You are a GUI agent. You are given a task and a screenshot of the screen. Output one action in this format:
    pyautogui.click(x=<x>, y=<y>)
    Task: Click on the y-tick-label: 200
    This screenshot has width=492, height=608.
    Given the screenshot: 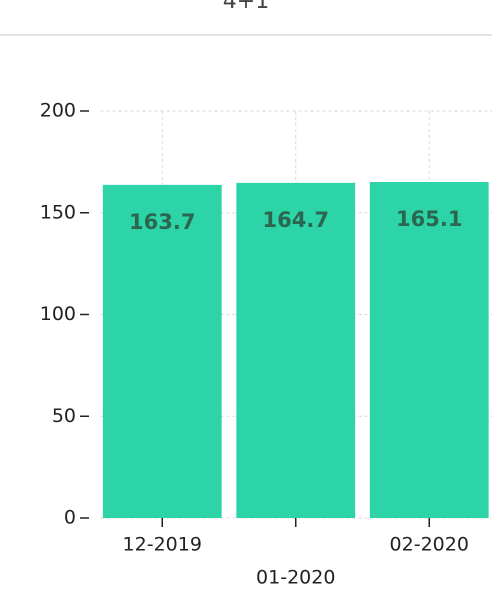 What is the action you would take?
    pyautogui.click(x=58, y=111)
    